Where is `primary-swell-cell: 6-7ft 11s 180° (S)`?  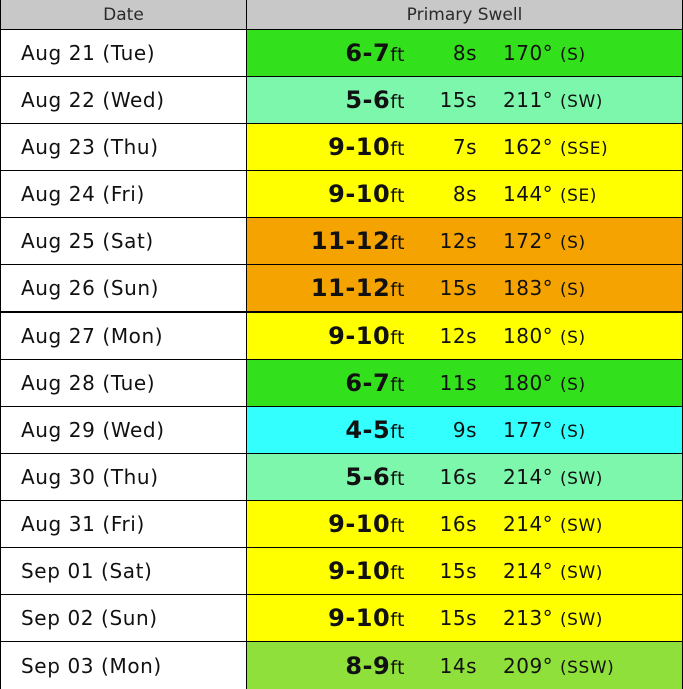
primary-swell-cell: 6-7ft 11s 180° (S) is located at coordinates (464, 382).